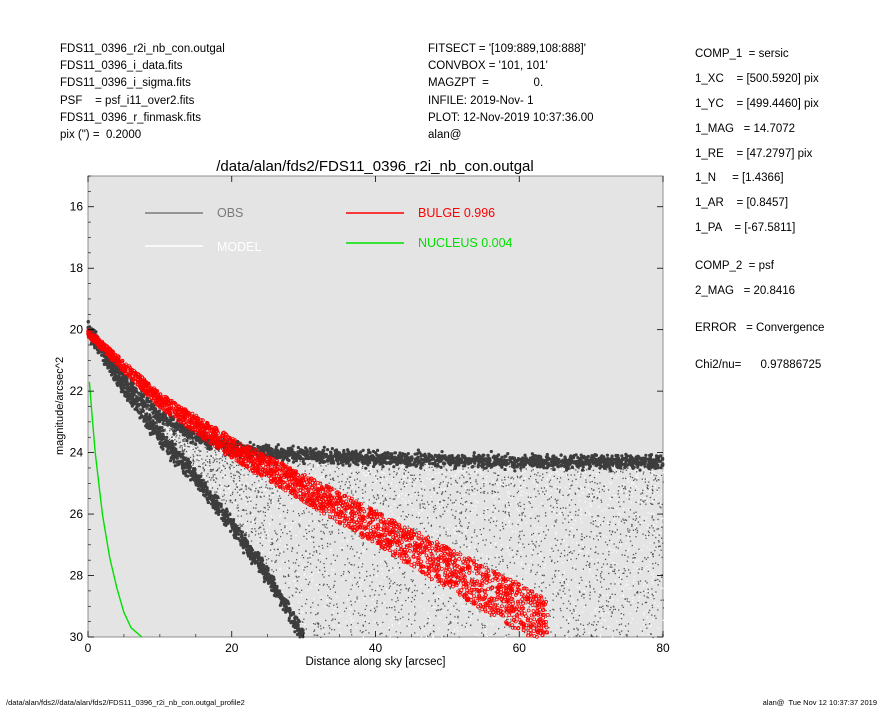  Describe the element at coordinates (757, 79) in the screenshot. I see `fit-parameter: 1_XC = [500.5920] pix` at that location.